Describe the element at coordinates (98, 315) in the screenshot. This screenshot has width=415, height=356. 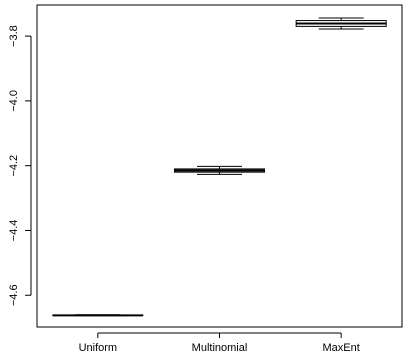
I see `box-uniform` at that location.